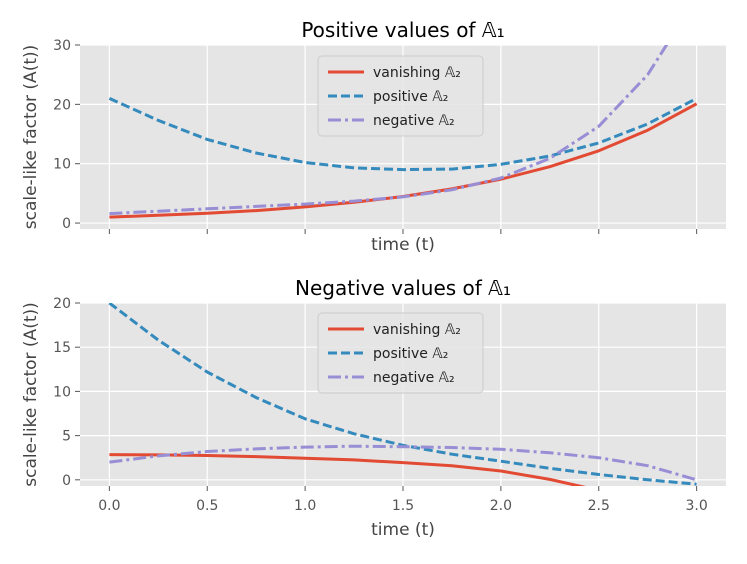  What do you see at coordinates (403, 288) in the screenshot?
I see `chart-title: Negative values of 𝔸₁` at bounding box center [403, 288].